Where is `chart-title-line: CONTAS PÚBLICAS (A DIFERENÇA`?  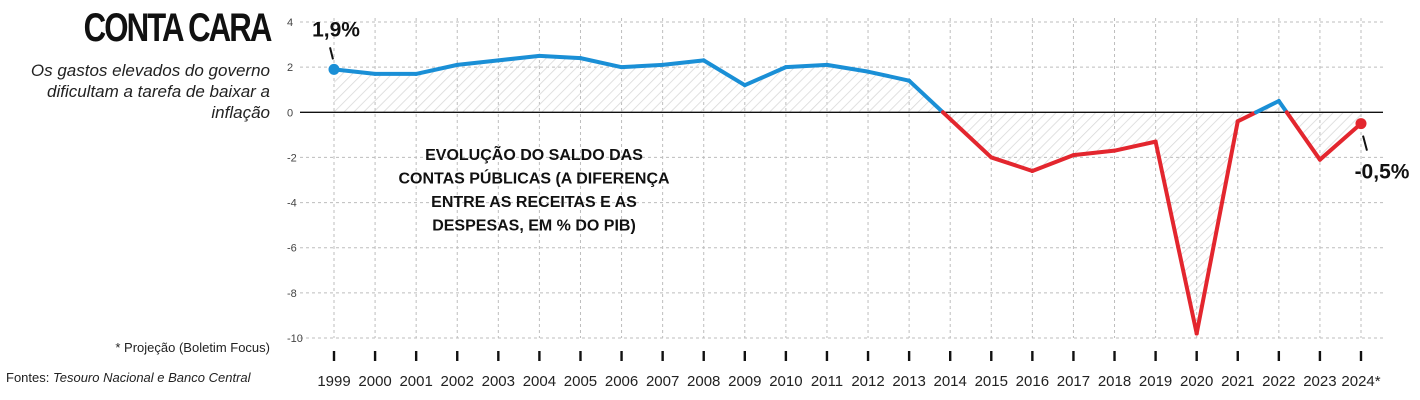
chart-title-line: CONTAS PÚBLICAS (A DIFERENÇA is located at coordinates (534, 178).